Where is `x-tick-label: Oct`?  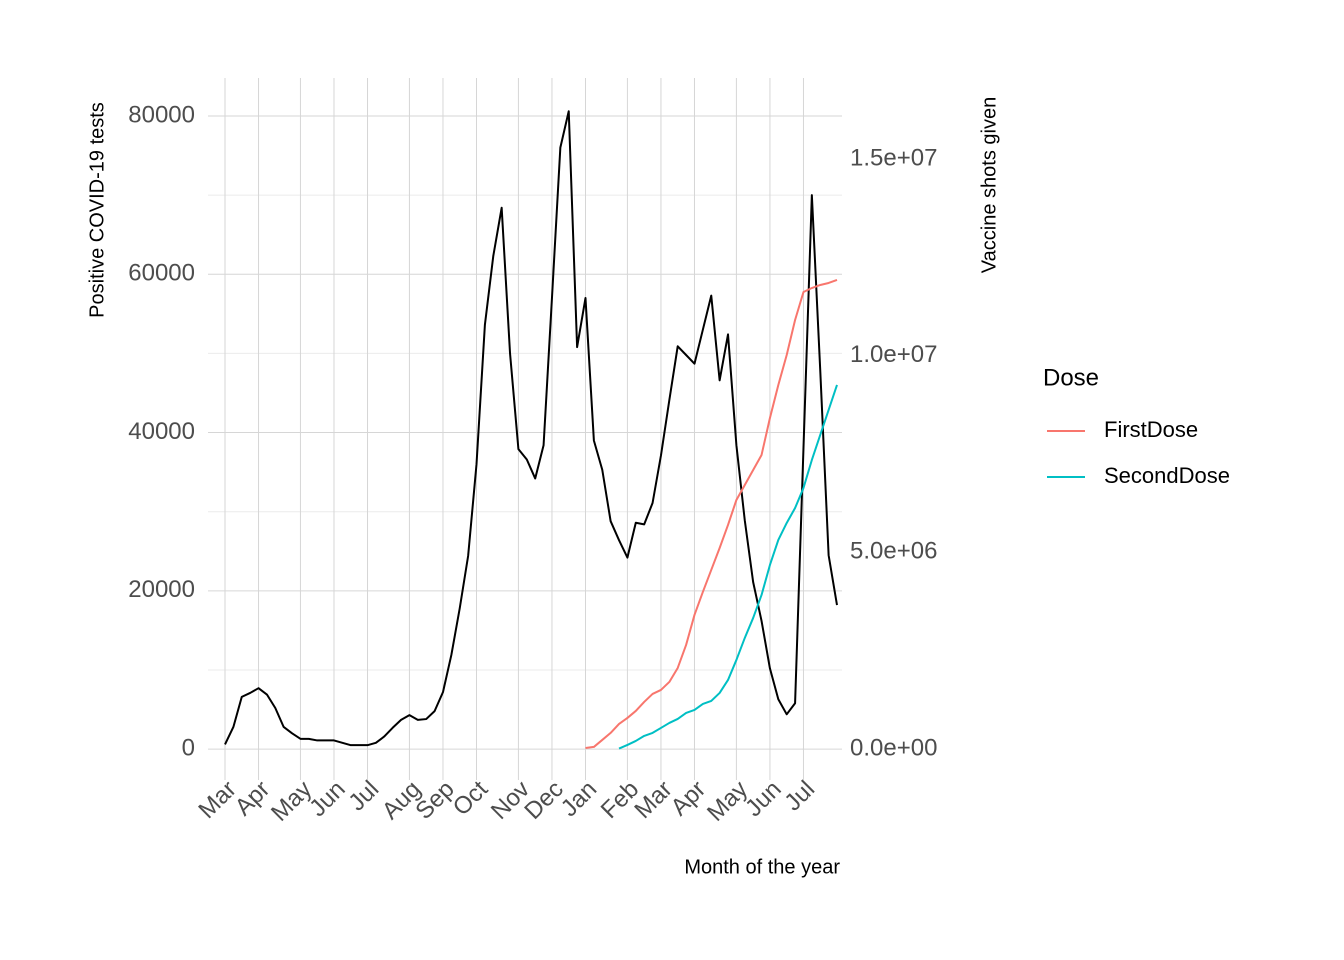
x-tick-label: Oct is located at coordinates (471, 798).